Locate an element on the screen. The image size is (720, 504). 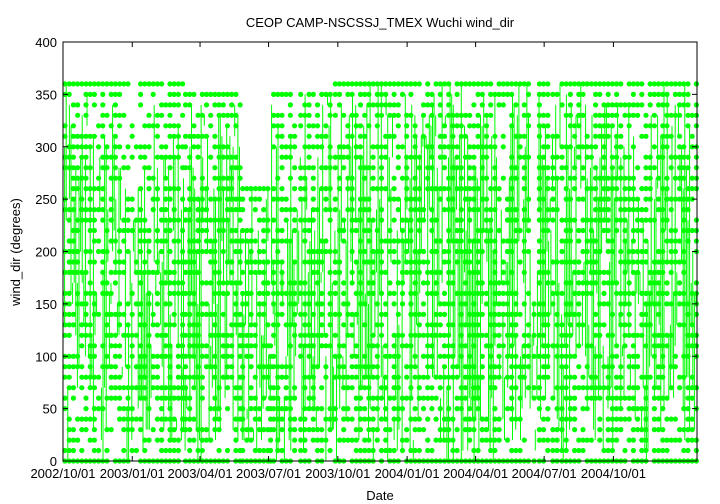
data-point-2078 is located at coordinates (428, 105).